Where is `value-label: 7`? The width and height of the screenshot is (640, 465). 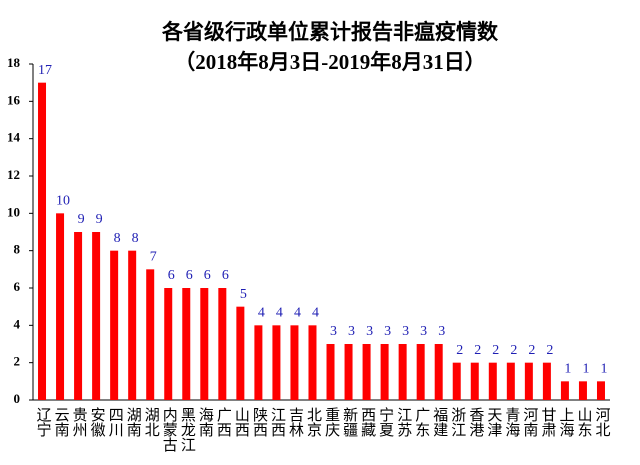
value-label: 7 is located at coordinates (153, 257).